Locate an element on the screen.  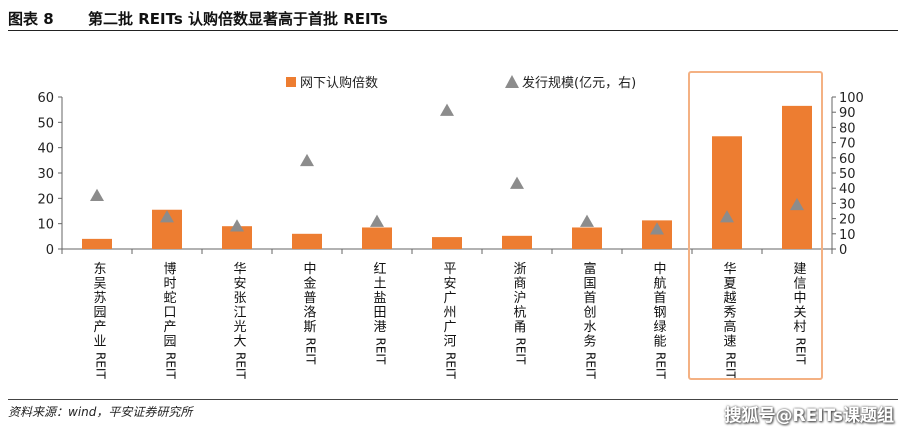
watermark: 搜狐号@REITs课题组 is located at coordinates (809, 416).